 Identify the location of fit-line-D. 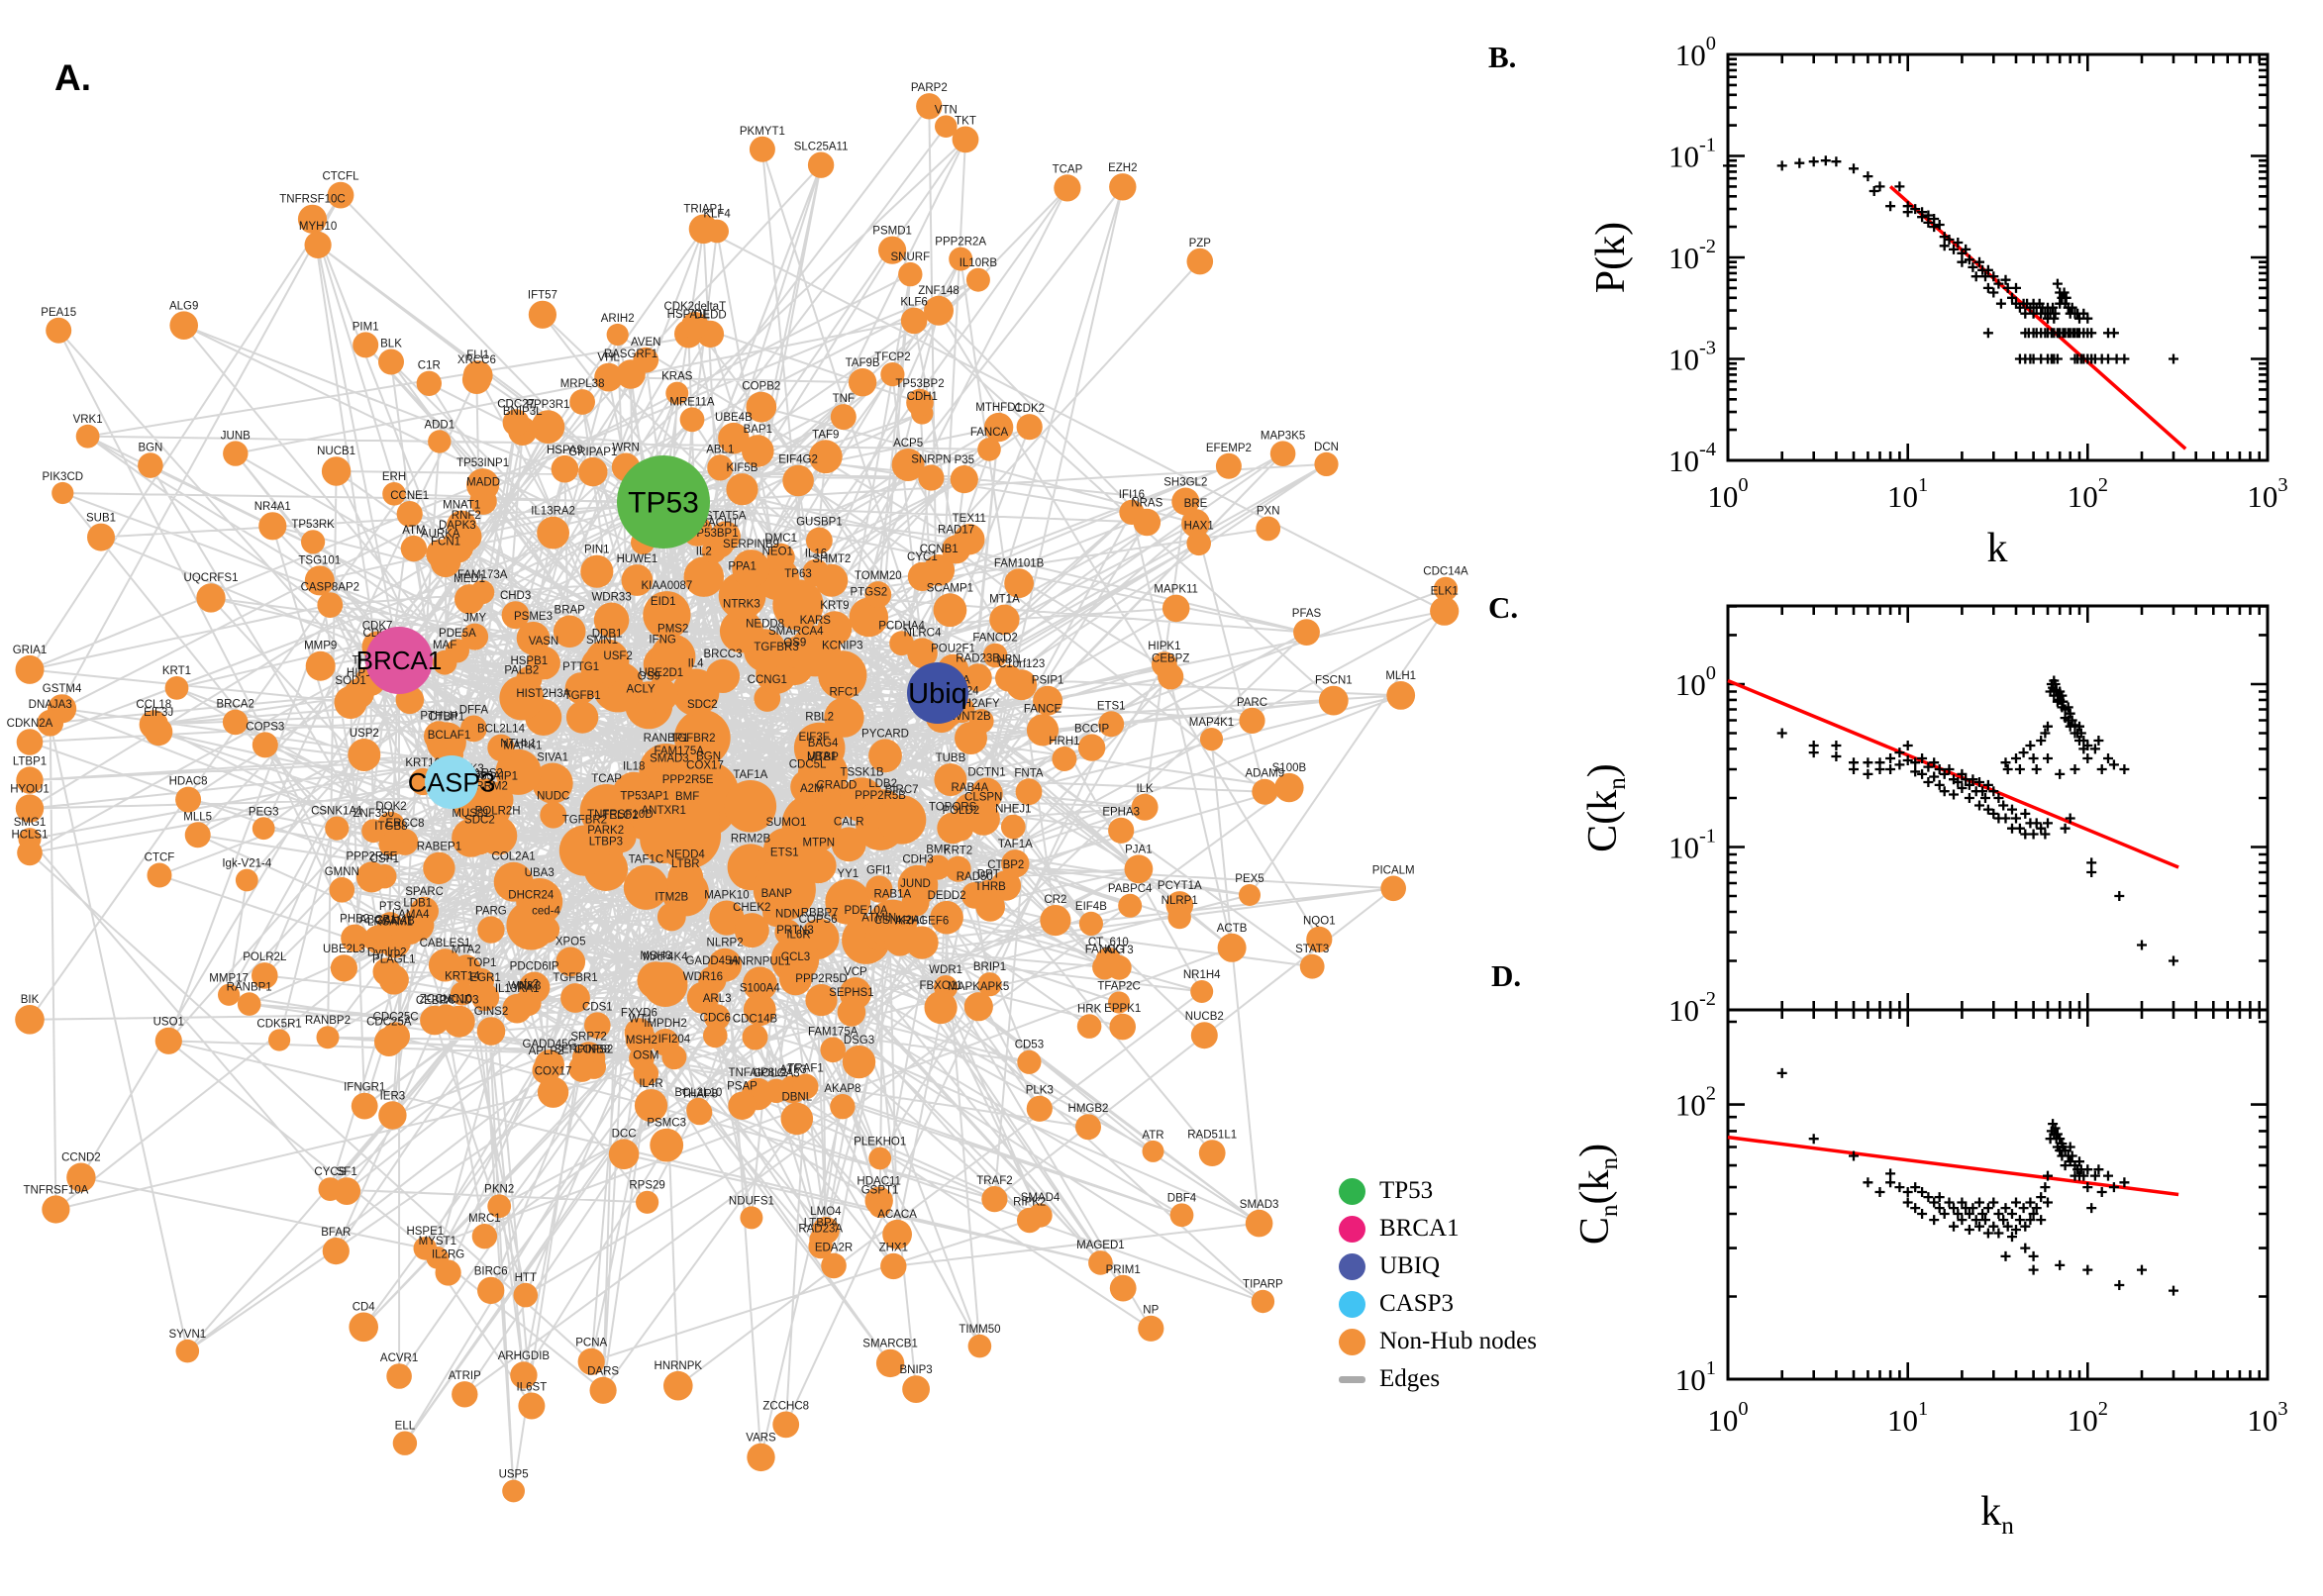
(1953, 1166).